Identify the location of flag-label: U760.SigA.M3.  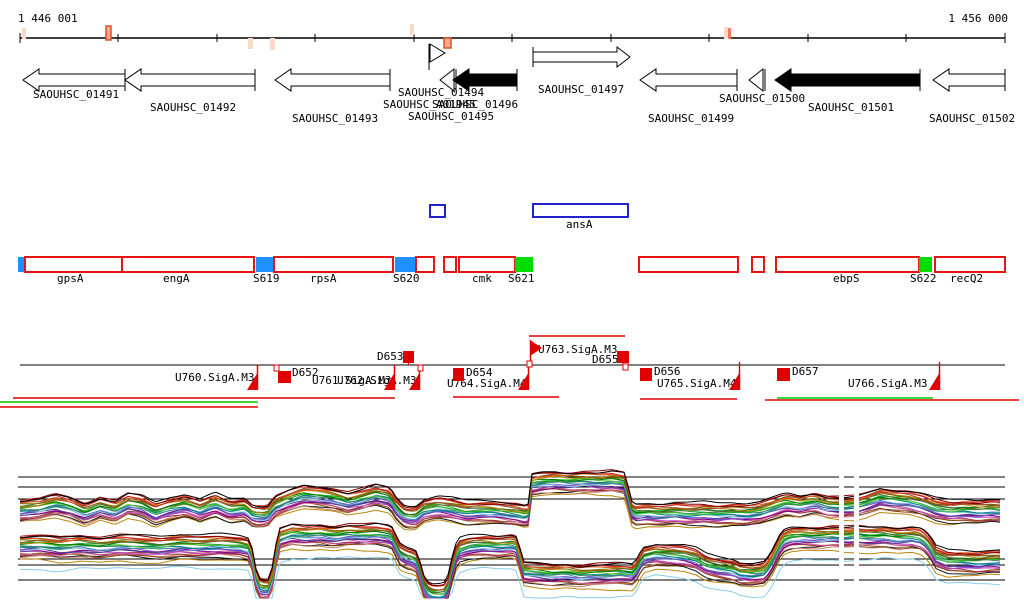
(215, 377).